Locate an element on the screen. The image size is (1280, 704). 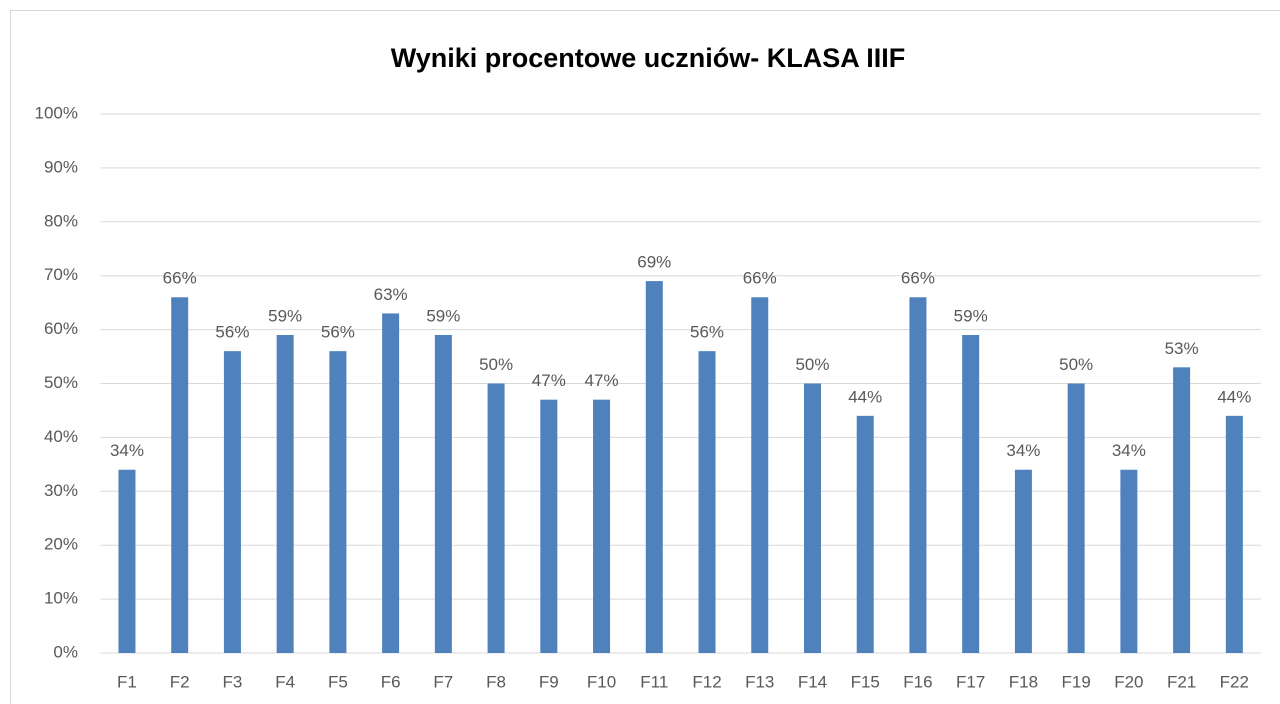
x-tick-label: F18 is located at coordinates (1023, 681).